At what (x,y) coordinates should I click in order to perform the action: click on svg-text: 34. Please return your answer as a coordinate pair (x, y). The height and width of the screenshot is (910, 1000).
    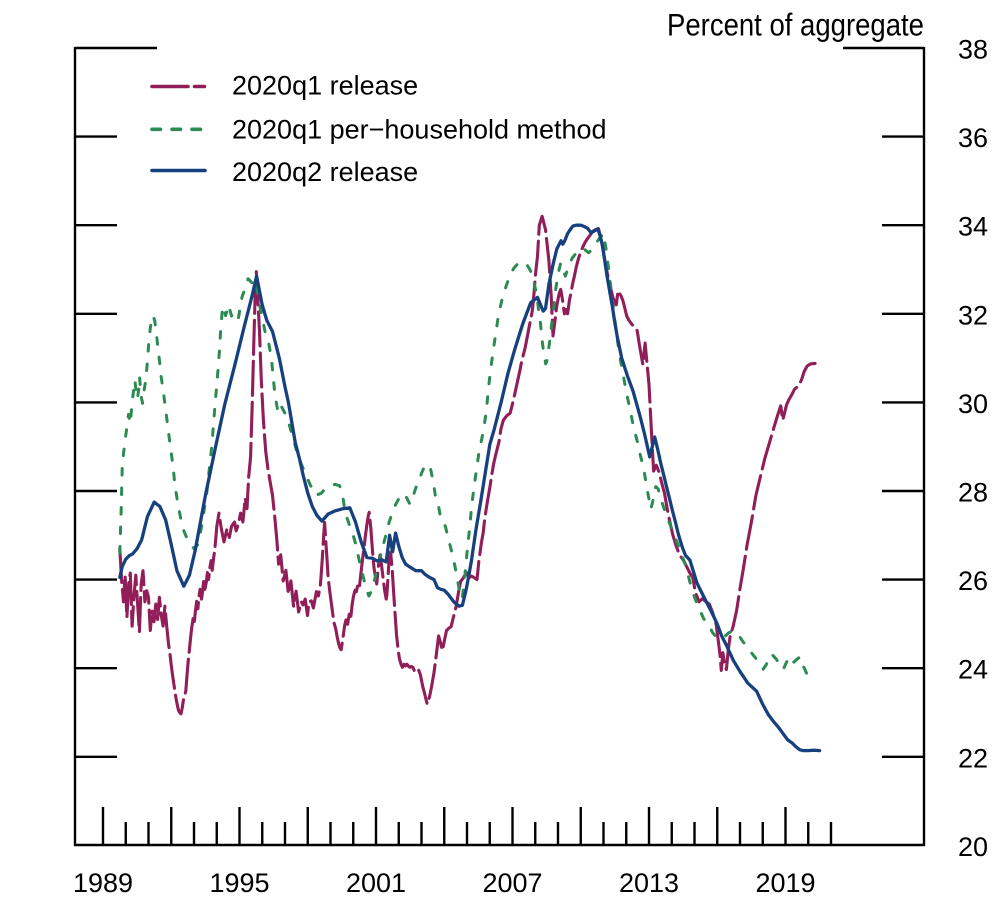
    Looking at the image, I should click on (973, 227).